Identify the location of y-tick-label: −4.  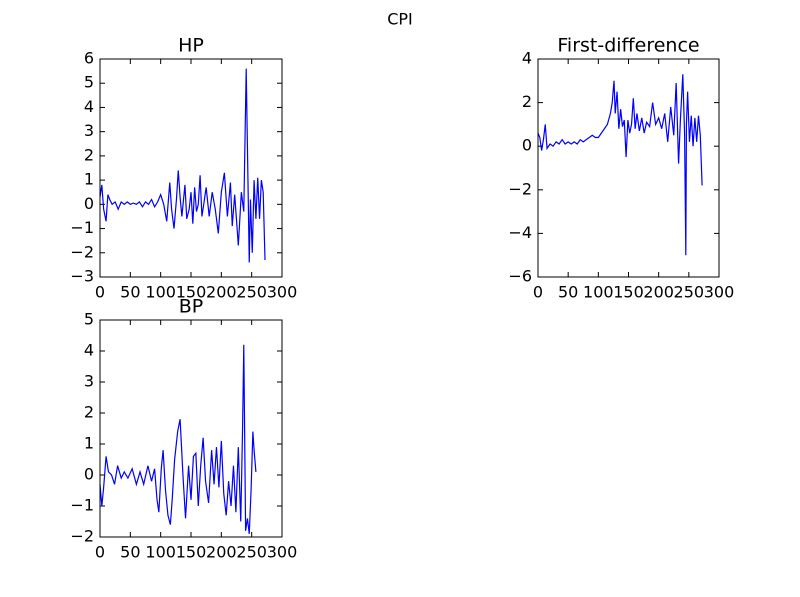
(520, 232).